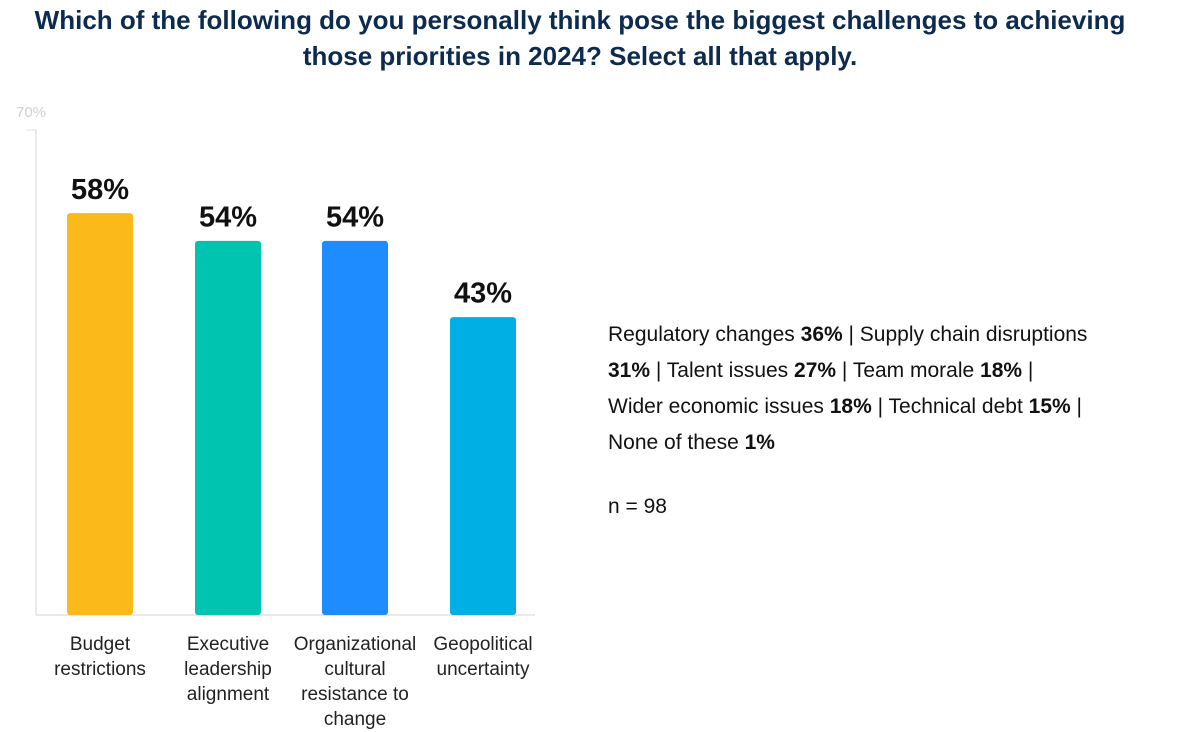 The image size is (1180, 732). I want to click on other-label: Wider economic issues, so click(716, 406).